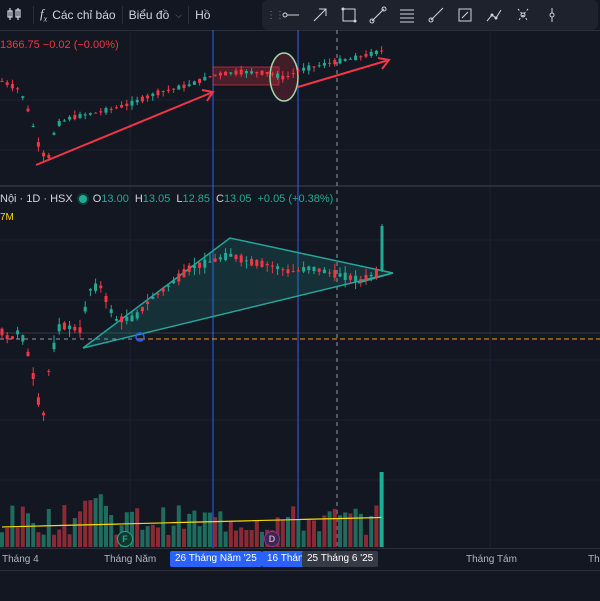  I want to click on measure-tool, so click(464, 15).